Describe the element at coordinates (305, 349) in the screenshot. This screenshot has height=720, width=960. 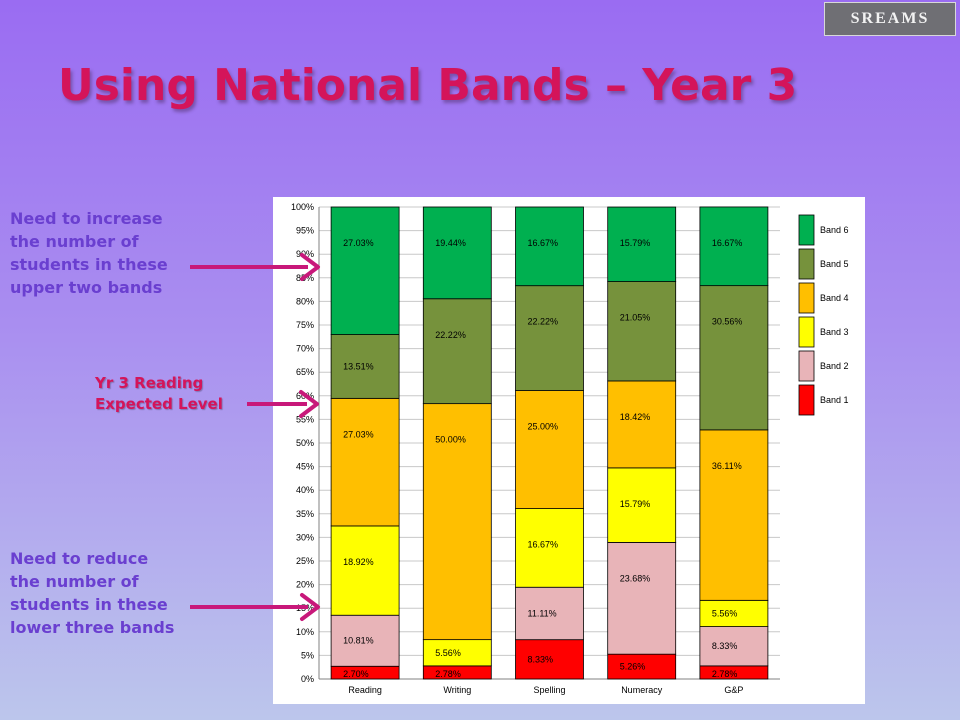
I see `y-tick-label: 70%` at that location.